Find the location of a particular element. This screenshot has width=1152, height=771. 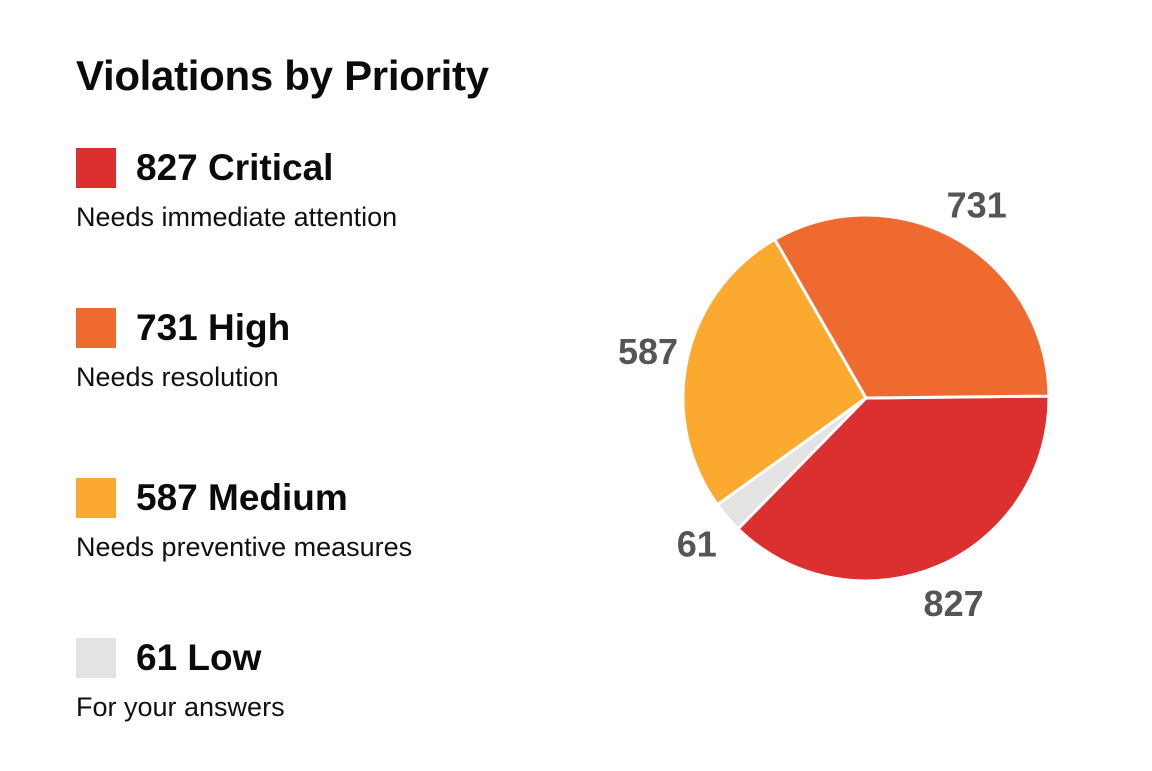

legend-item-low: 61 Low For your answers is located at coordinates (336, 679).